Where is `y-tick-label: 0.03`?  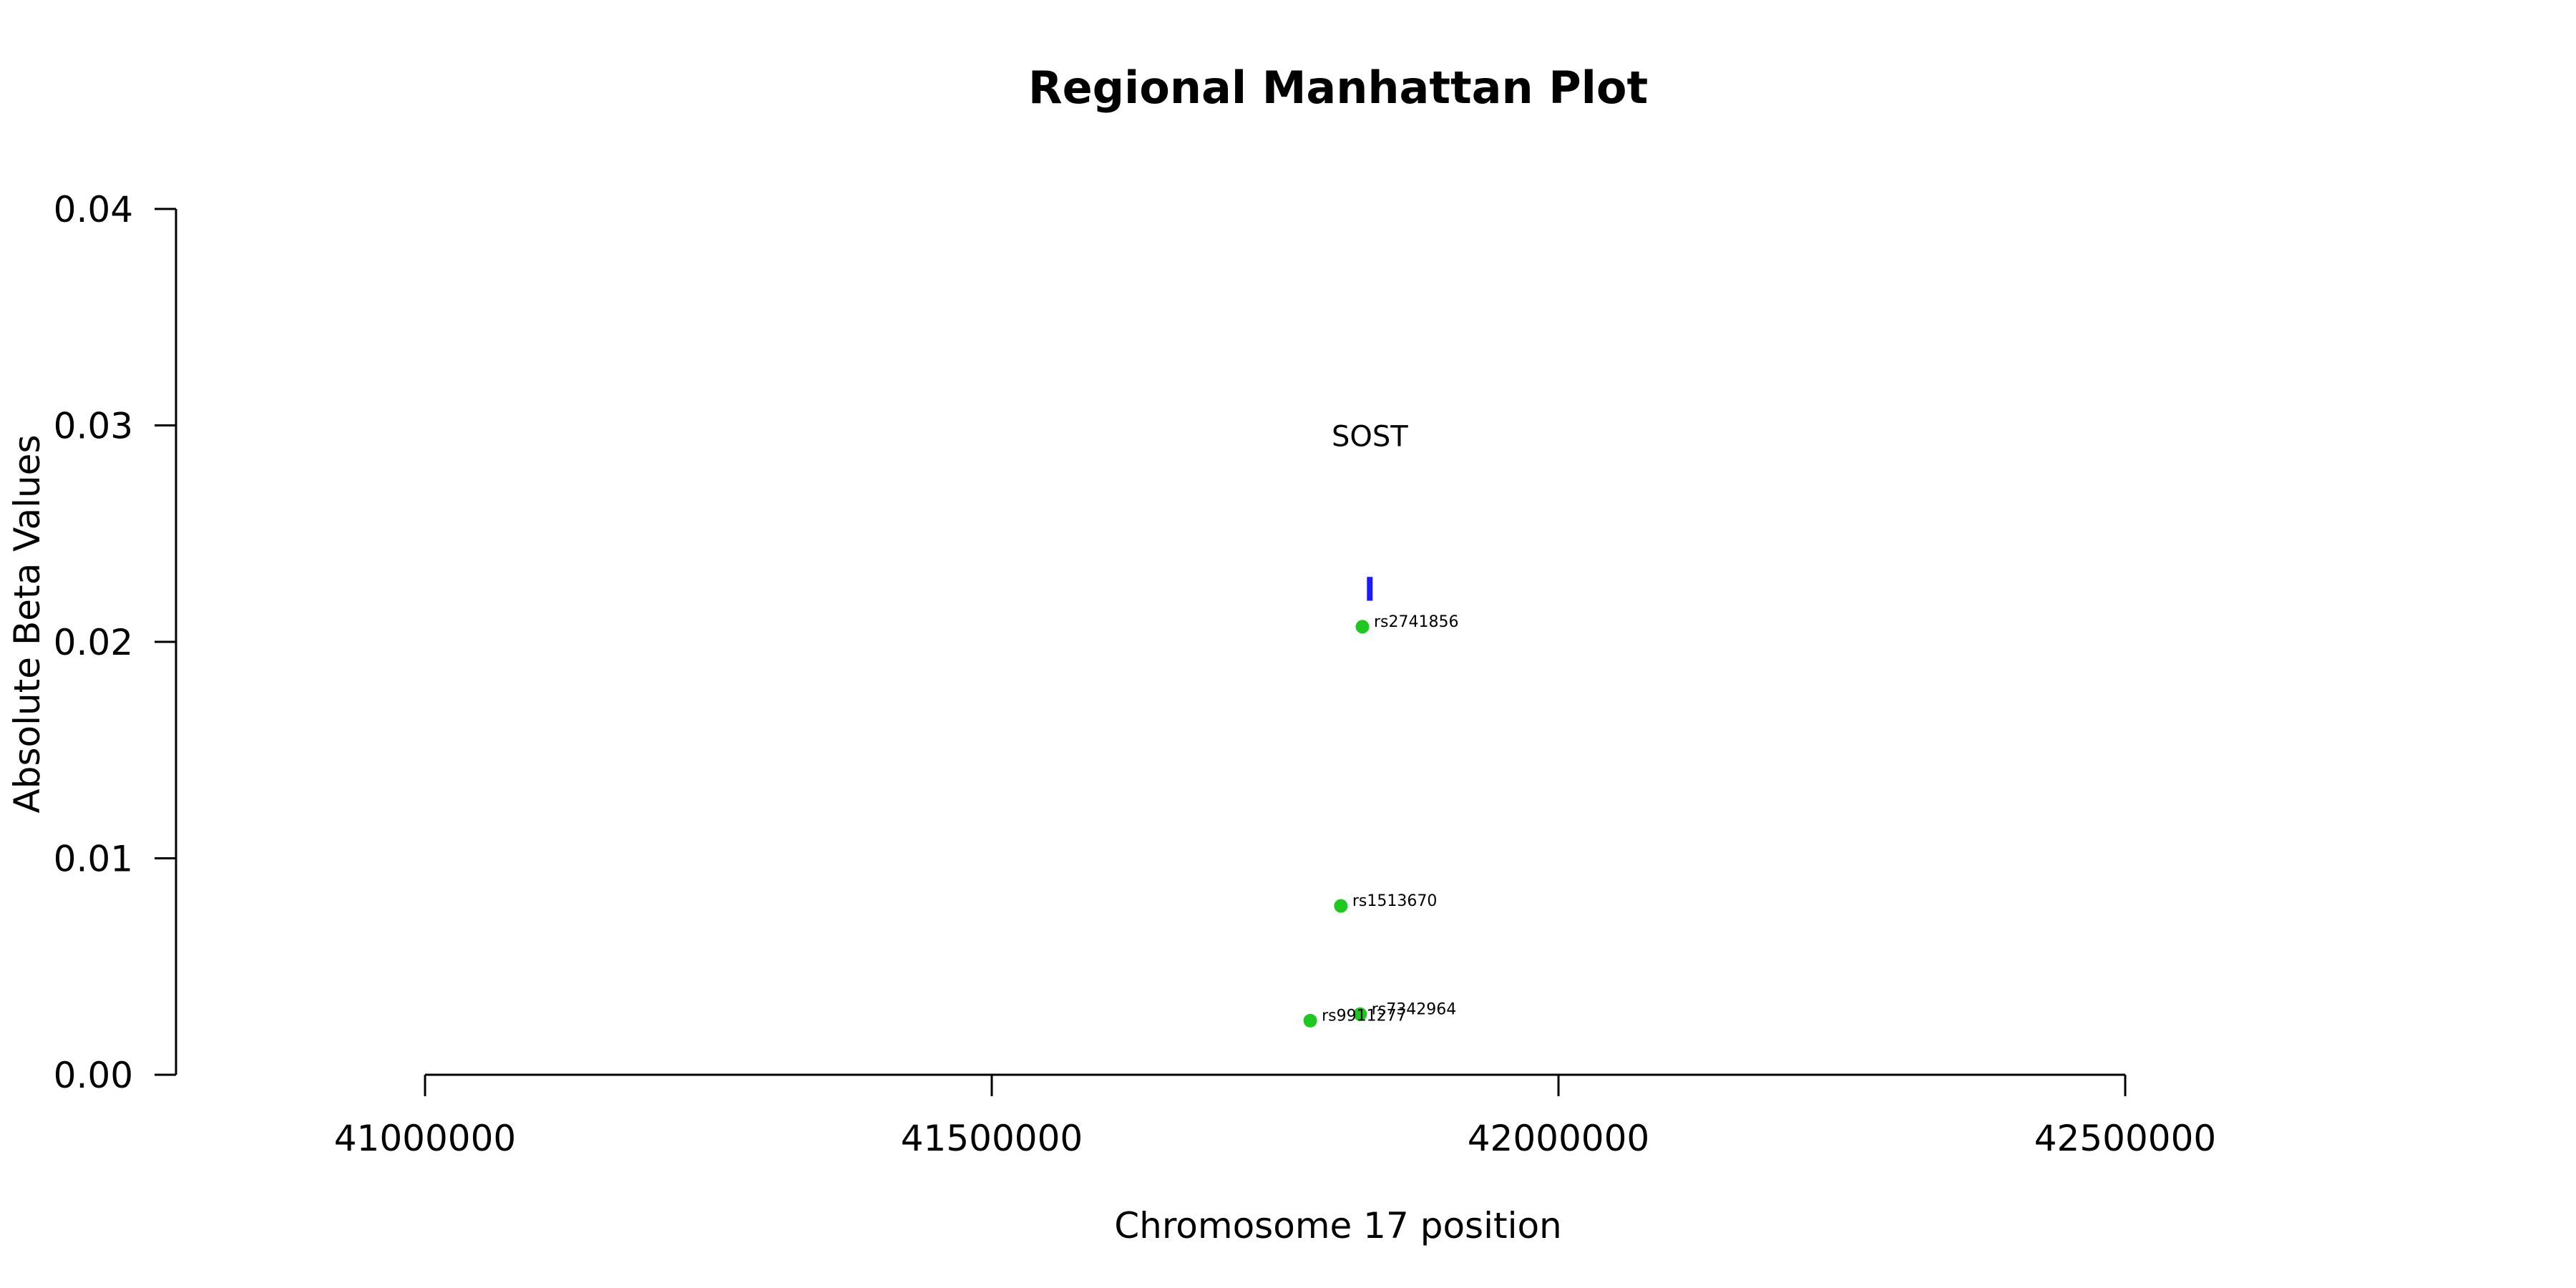 y-tick-label: 0.03 is located at coordinates (93, 426).